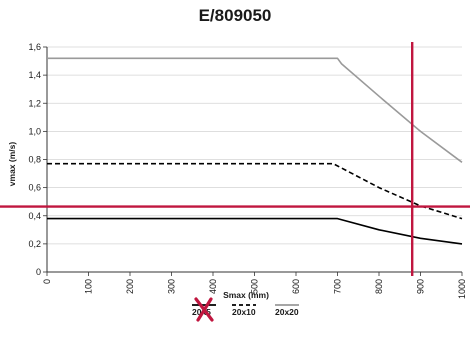 The width and height of the screenshot is (470, 353). Describe the element at coordinates (246, 295) in the screenshot. I see `x-axis-label: Smax (mm)` at that location.